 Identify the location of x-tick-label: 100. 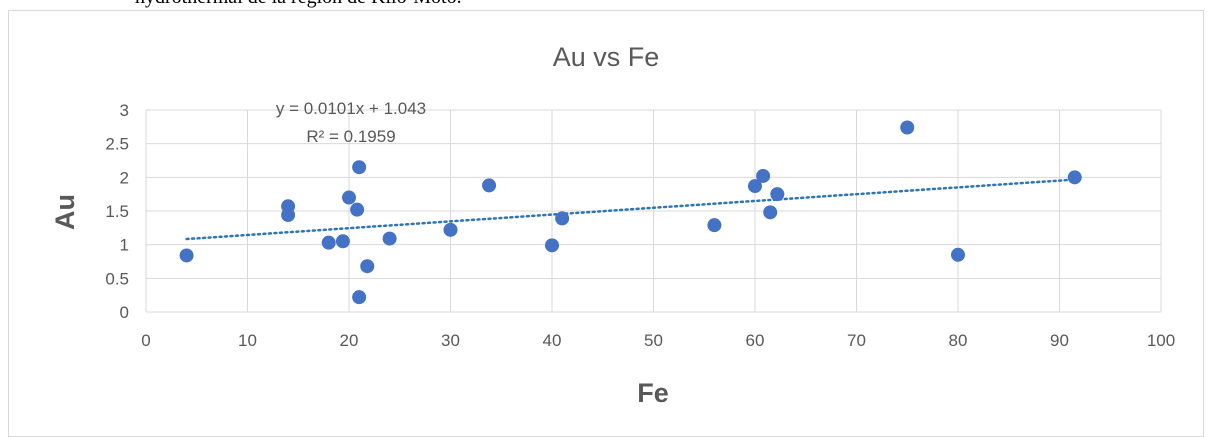
(1161, 340).